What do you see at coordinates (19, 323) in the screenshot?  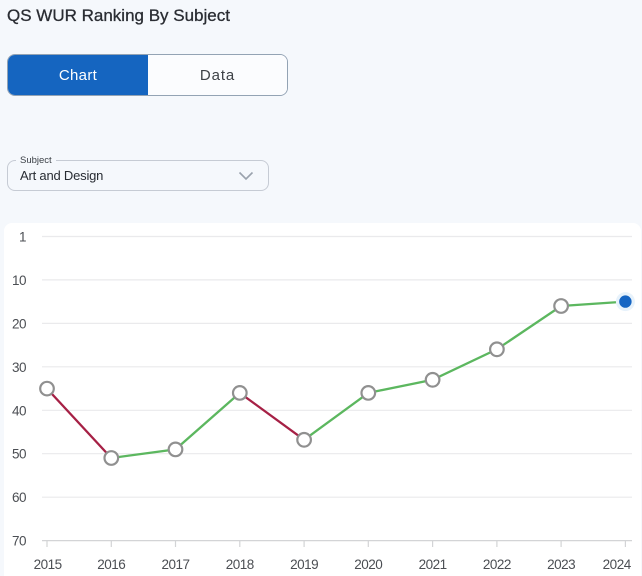 I see `svg-text: 20` at bounding box center [19, 323].